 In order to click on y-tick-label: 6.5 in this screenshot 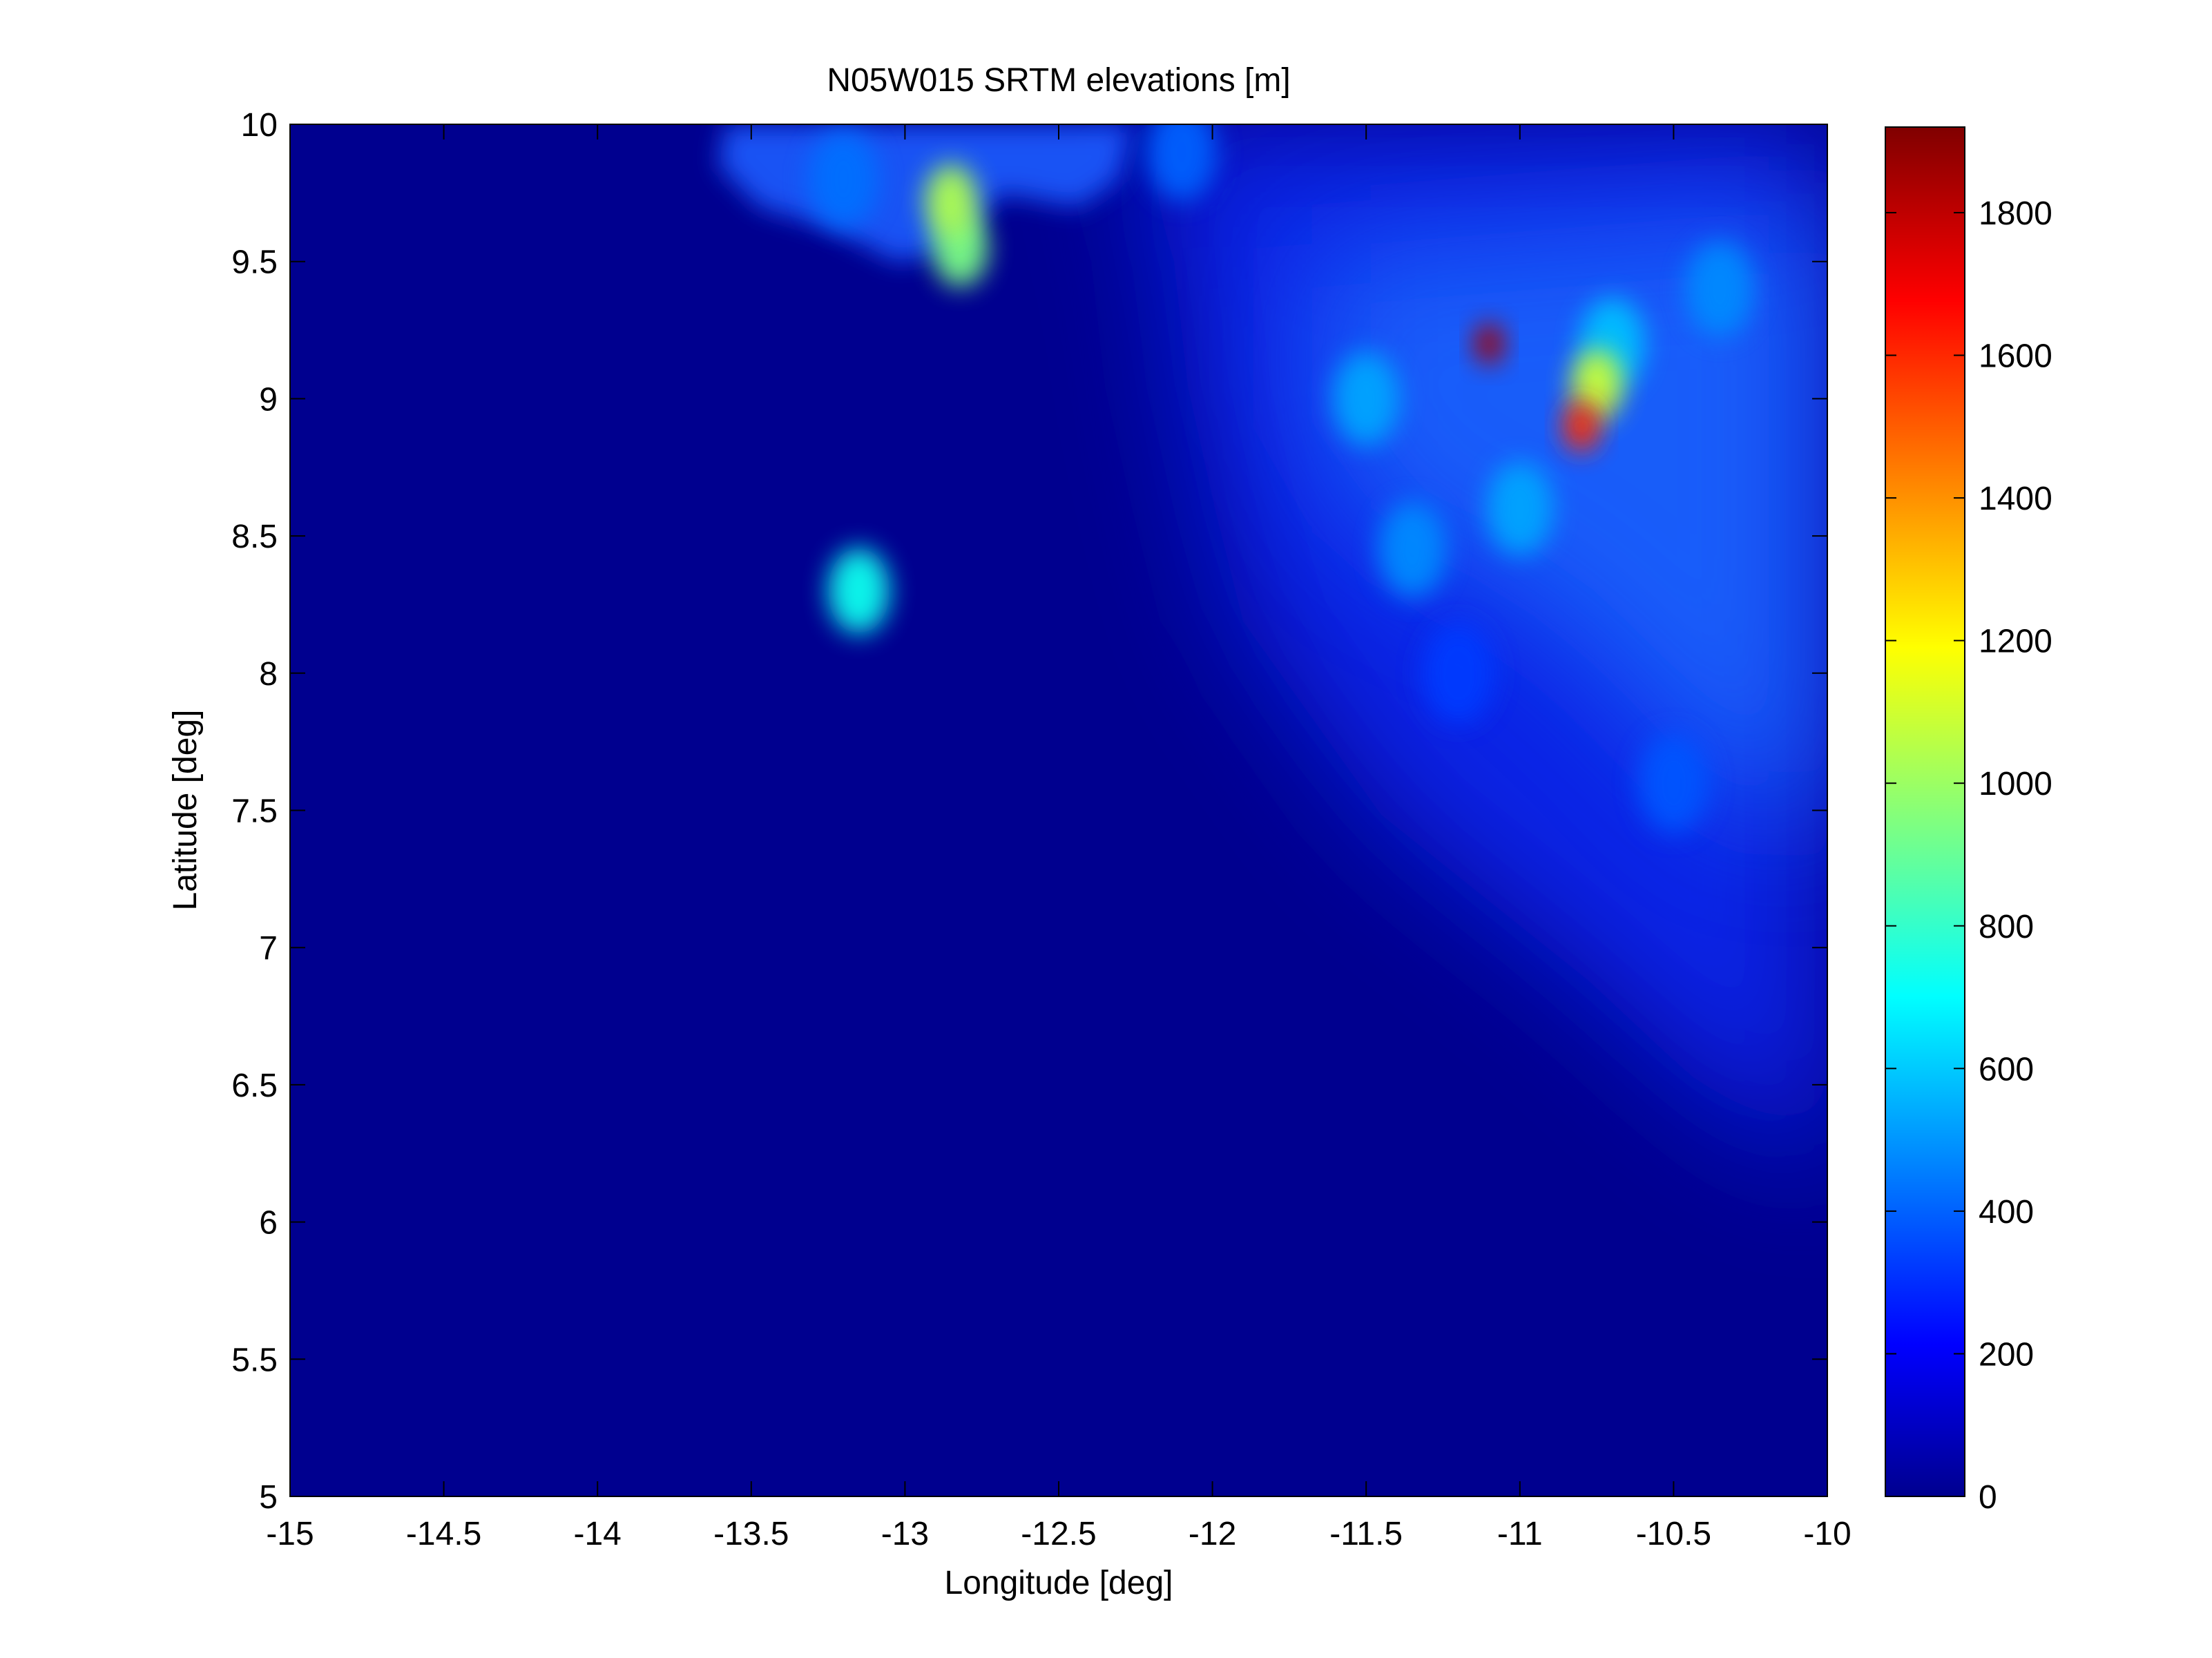, I will do `click(254, 1086)`.